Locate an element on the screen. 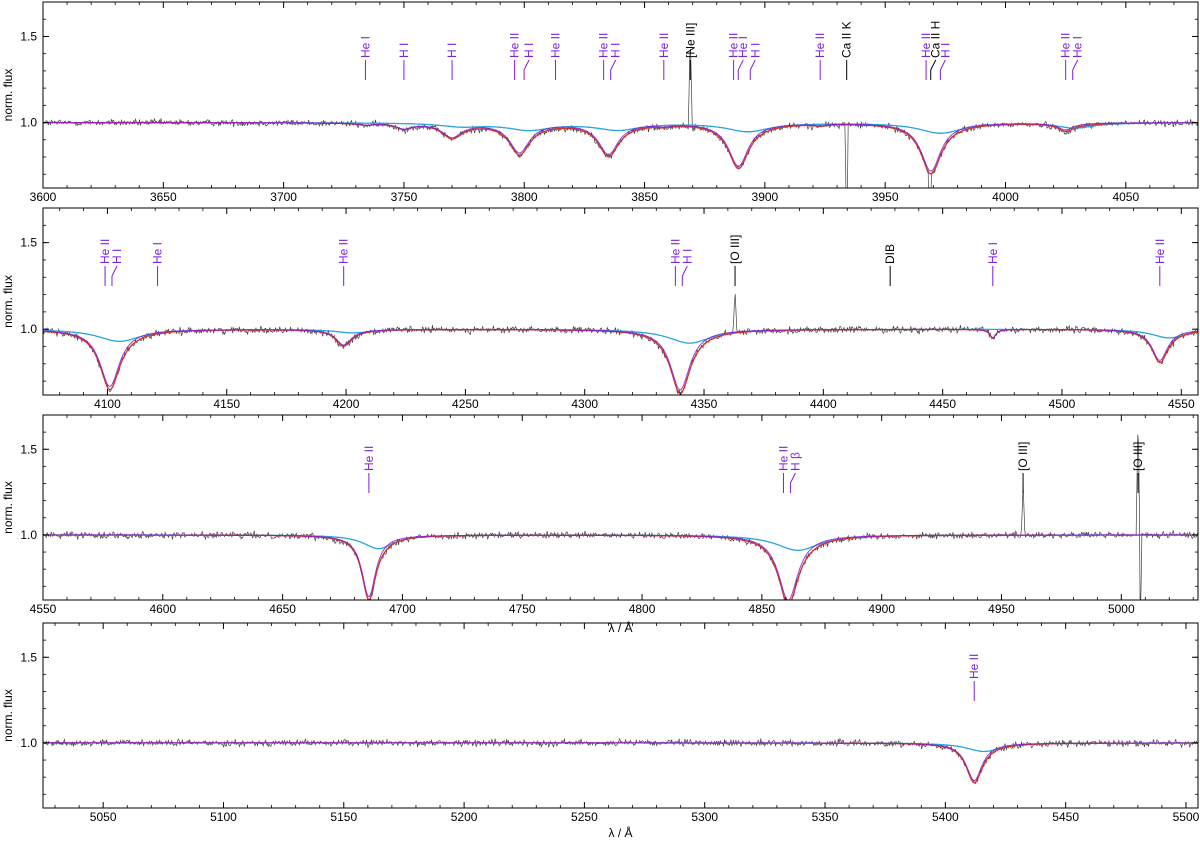 The width and height of the screenshot is (1200, 844). svg-text: DIB is located at coordinates (890, 254).